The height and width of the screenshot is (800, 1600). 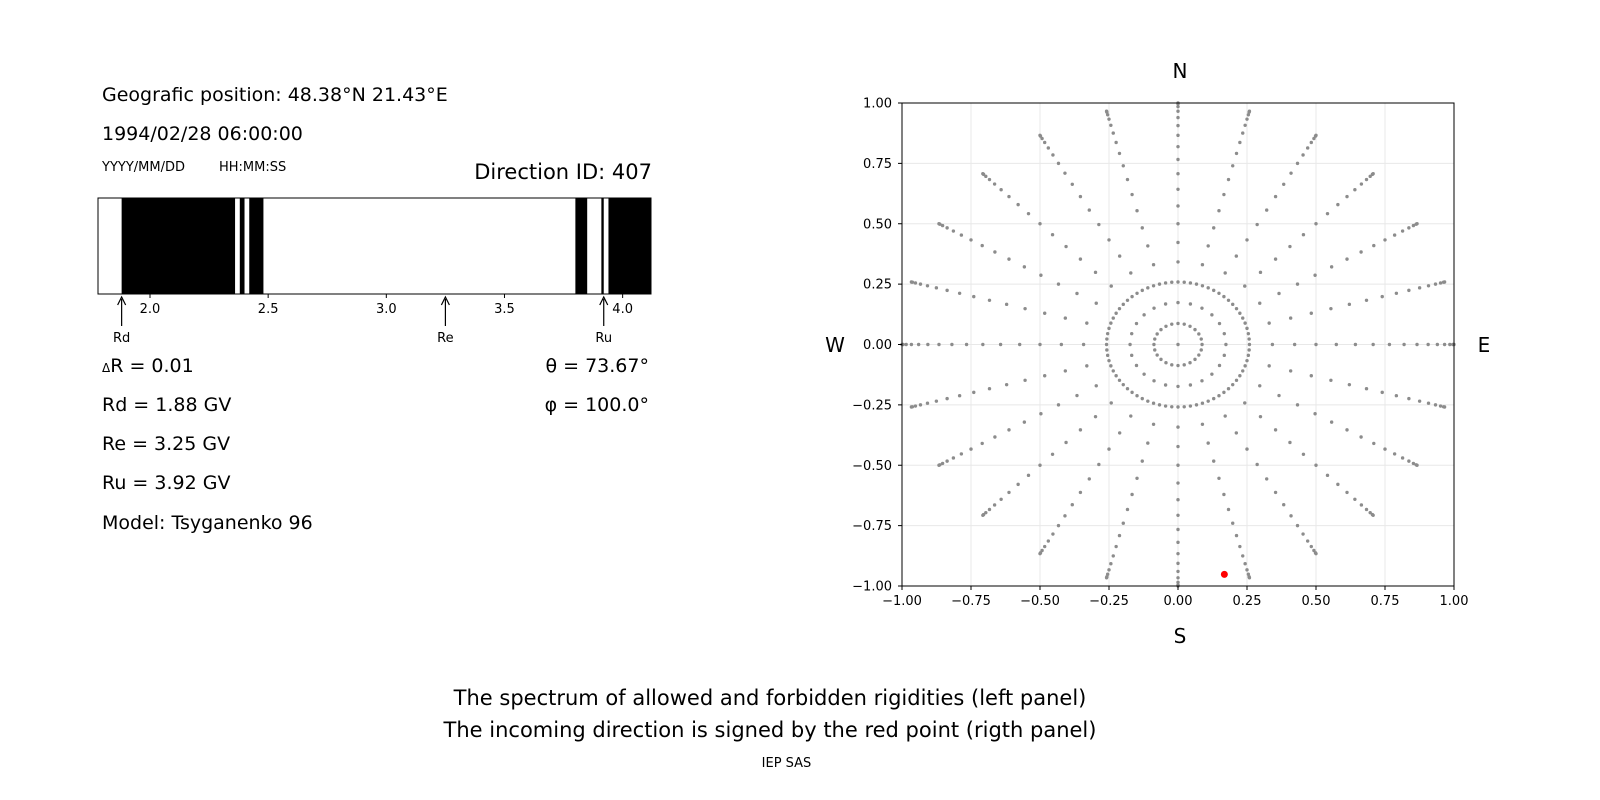 What do you see at coordinates (1484, 345) in the screenshot?
I see `compass-east: E` at bounding box center [1484, 345].